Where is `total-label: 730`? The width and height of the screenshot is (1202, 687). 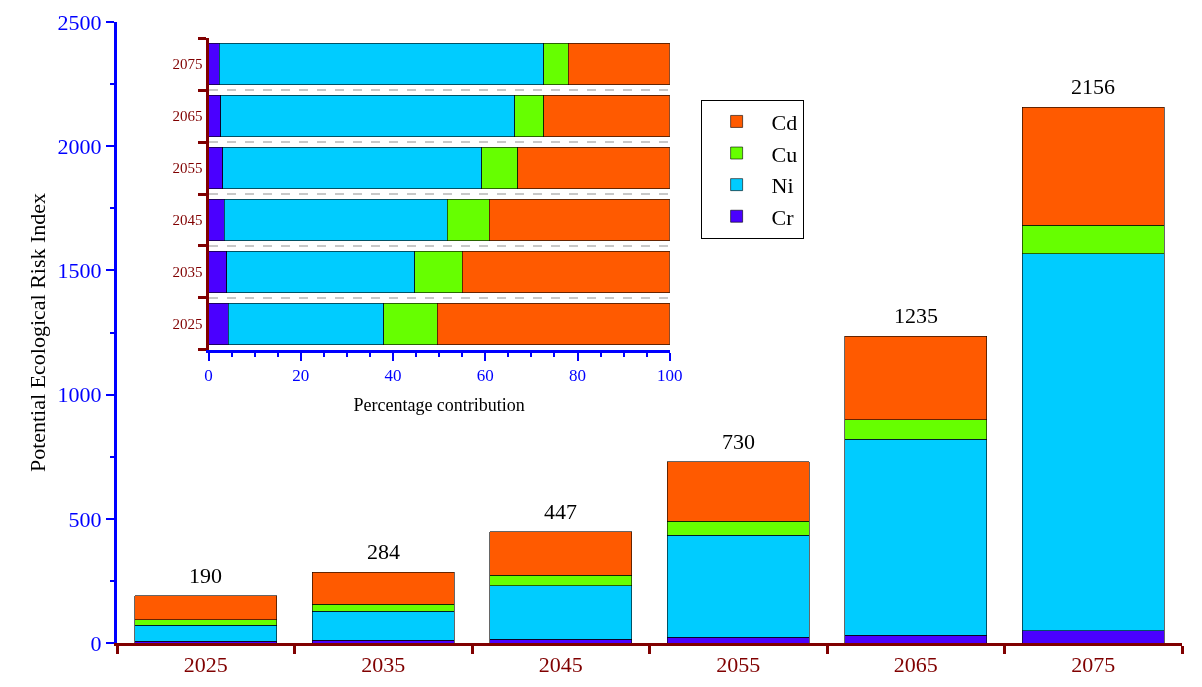 total-label: 730 is located at coordinates (738, 441).